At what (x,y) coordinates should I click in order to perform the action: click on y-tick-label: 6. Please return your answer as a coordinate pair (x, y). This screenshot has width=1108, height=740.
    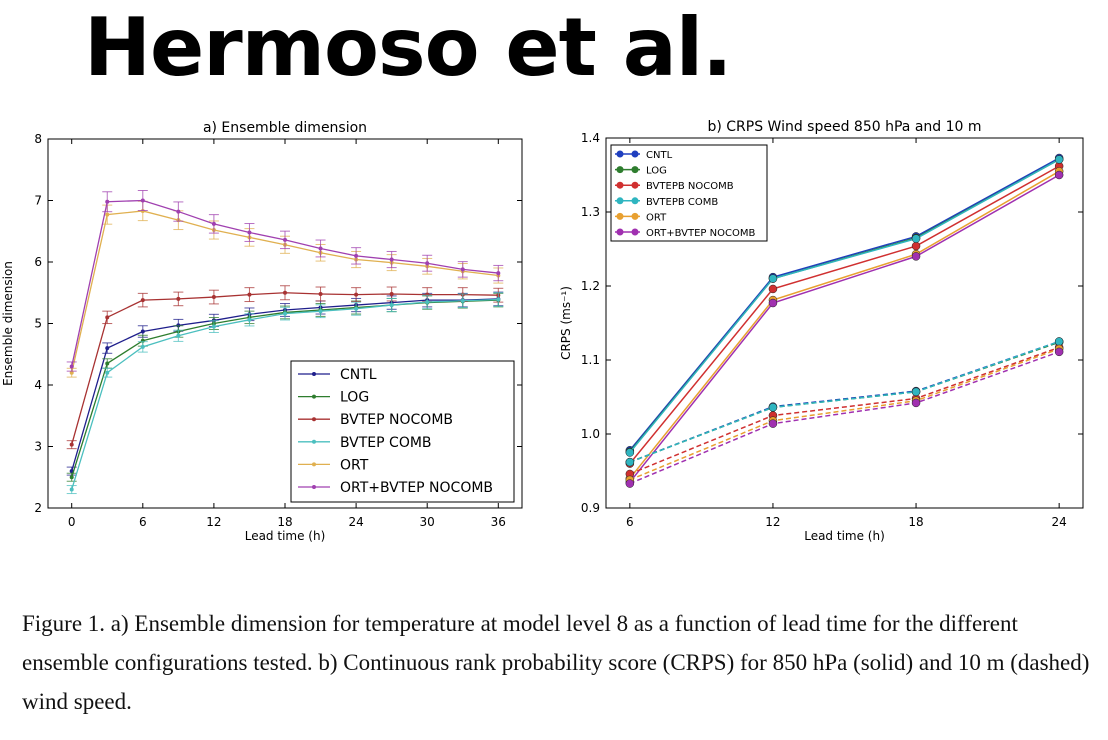
    Looking at the image, I should click on (38, 262).